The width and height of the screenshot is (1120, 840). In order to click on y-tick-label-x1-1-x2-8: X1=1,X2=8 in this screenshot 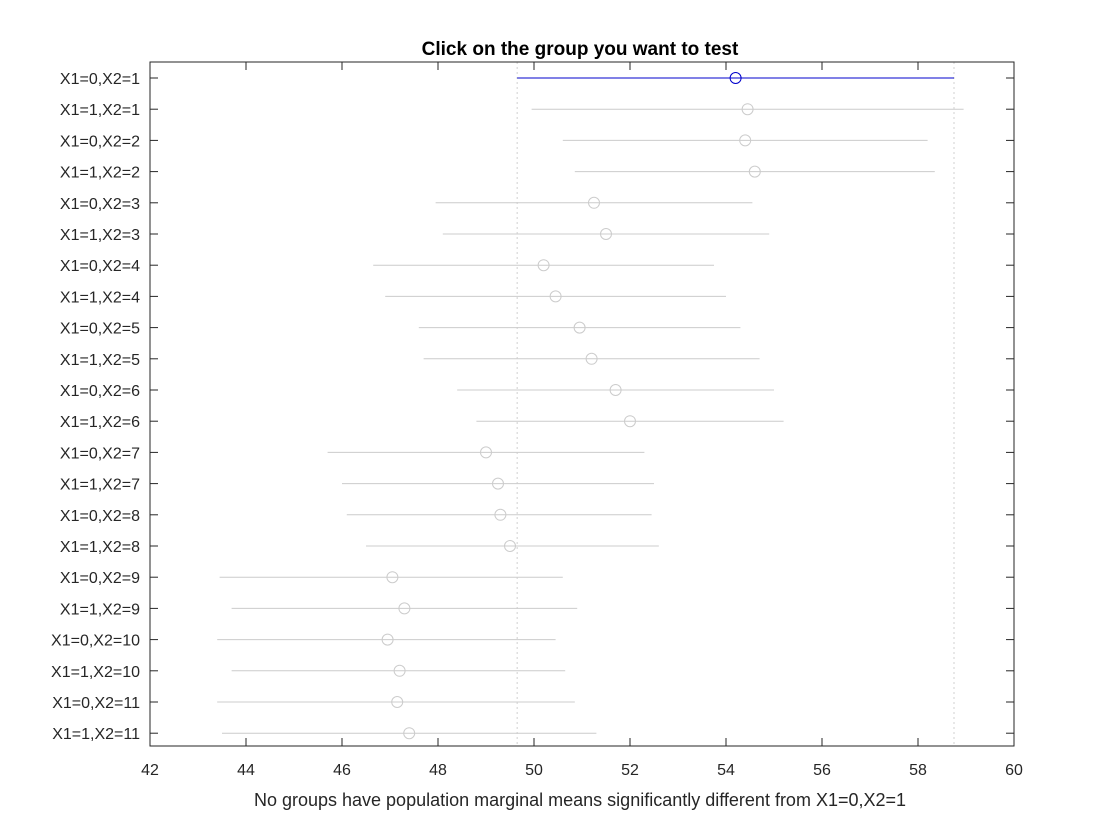, I will do `click(100, 547)`.